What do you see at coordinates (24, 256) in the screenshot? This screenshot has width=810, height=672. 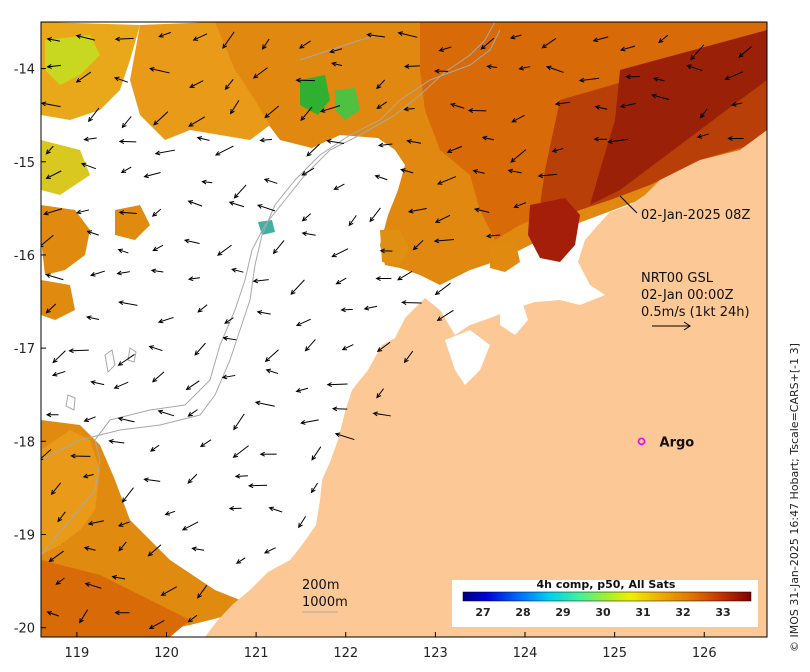 I see `lat-tick-label: -16` at bounding box center [24, 256].